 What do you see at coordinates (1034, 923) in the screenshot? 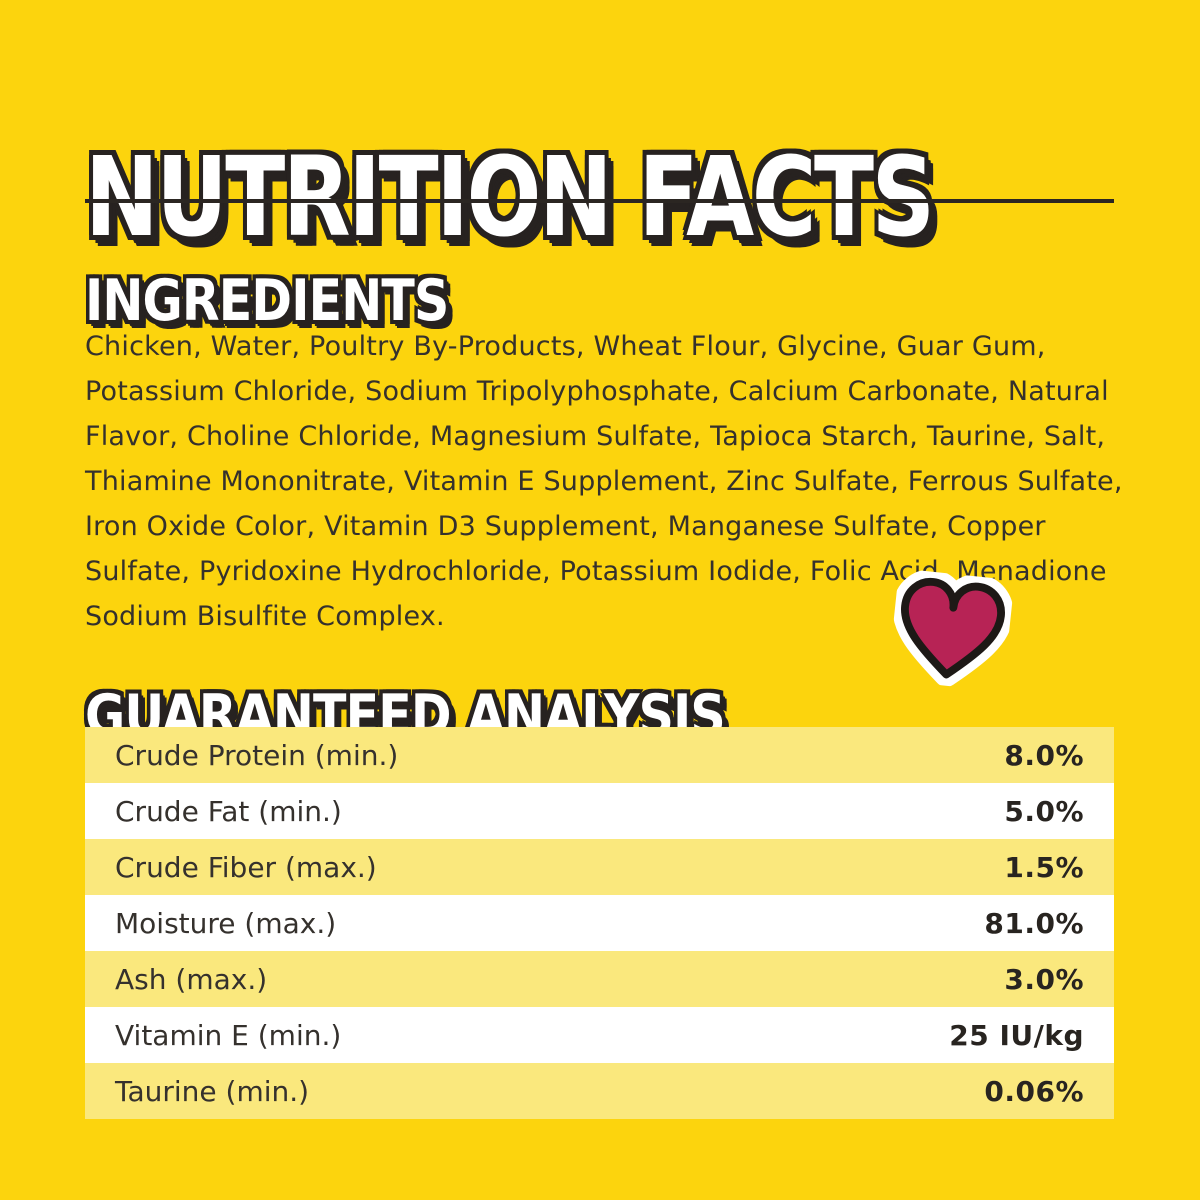
I see `row-value: 81.0%` at bounding box center [1034, 923].